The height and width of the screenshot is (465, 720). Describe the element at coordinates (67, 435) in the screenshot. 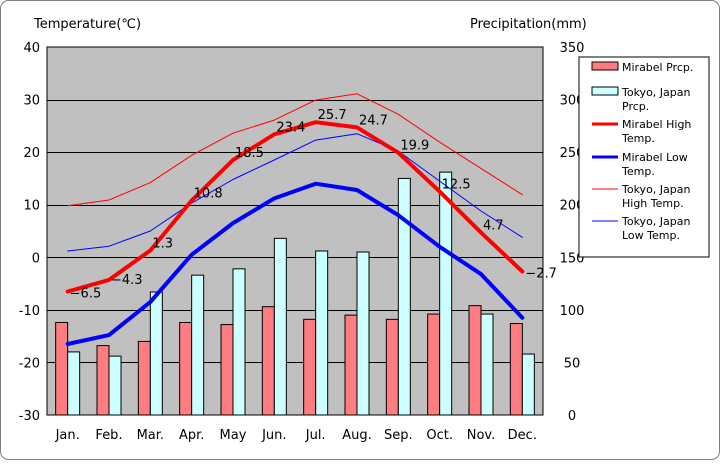

I see `x-tick-label: Jan.` at that location.